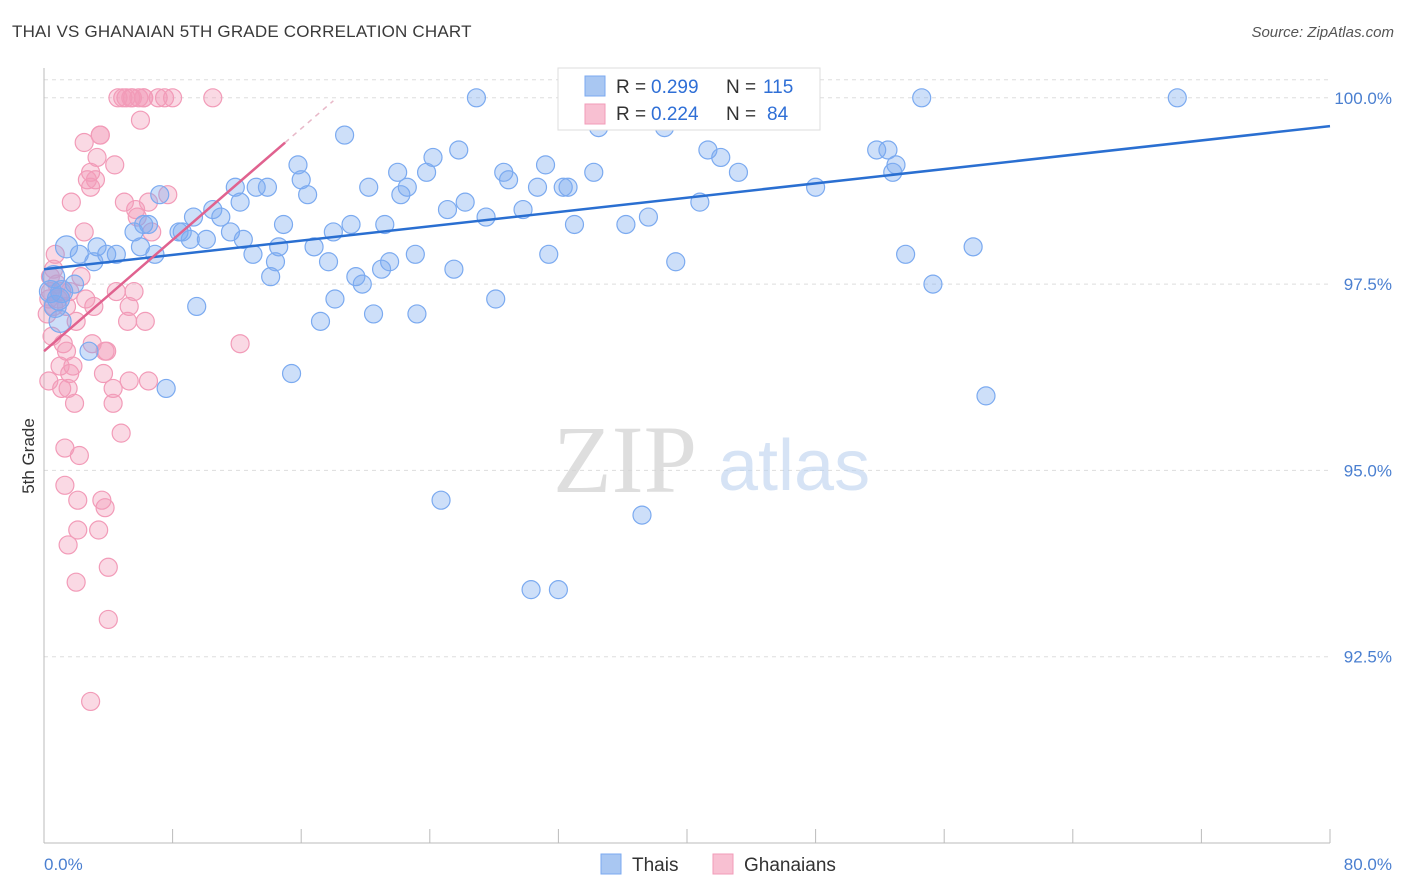  I want to click on y-tick-label: 95.0%, so click(1368, 470).